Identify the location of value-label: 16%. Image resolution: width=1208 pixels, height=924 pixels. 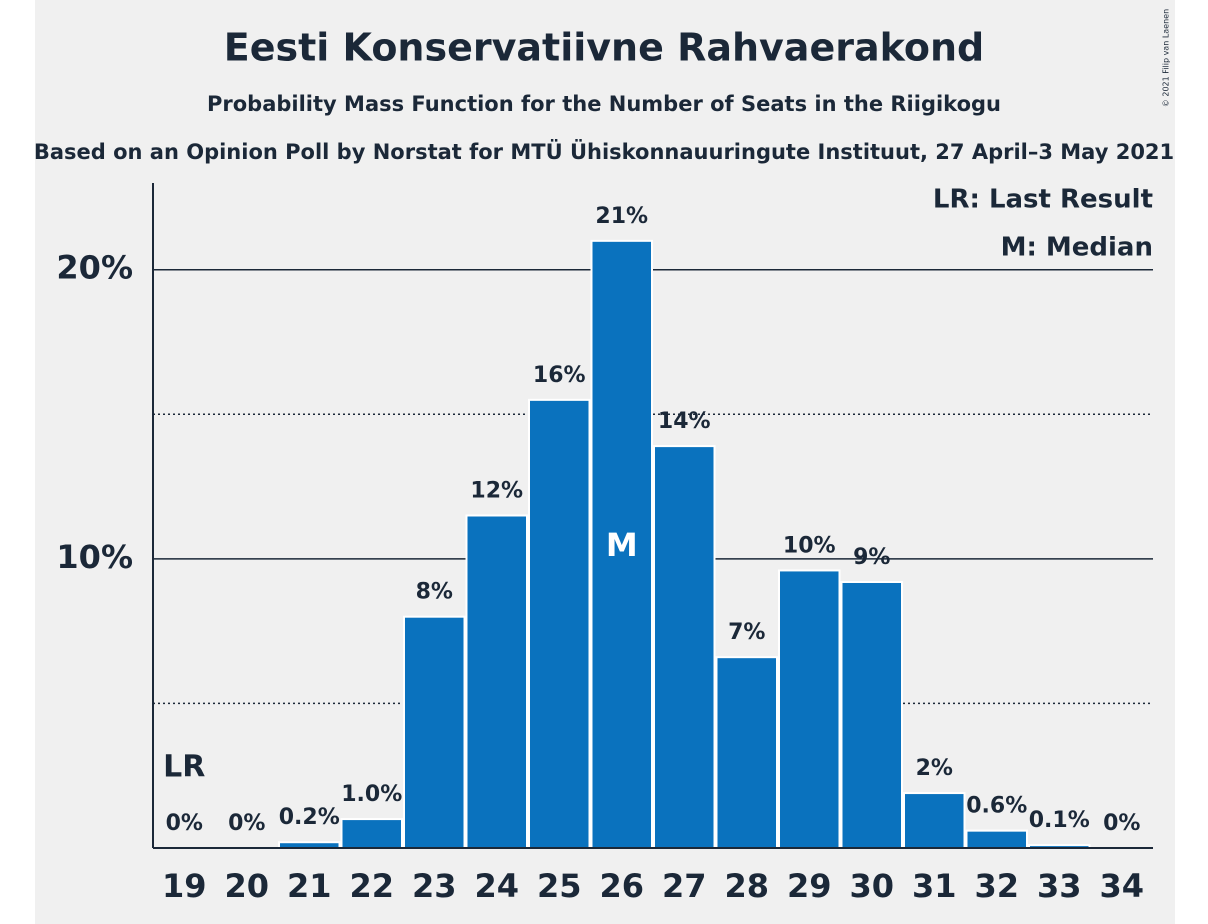
(559, 375).